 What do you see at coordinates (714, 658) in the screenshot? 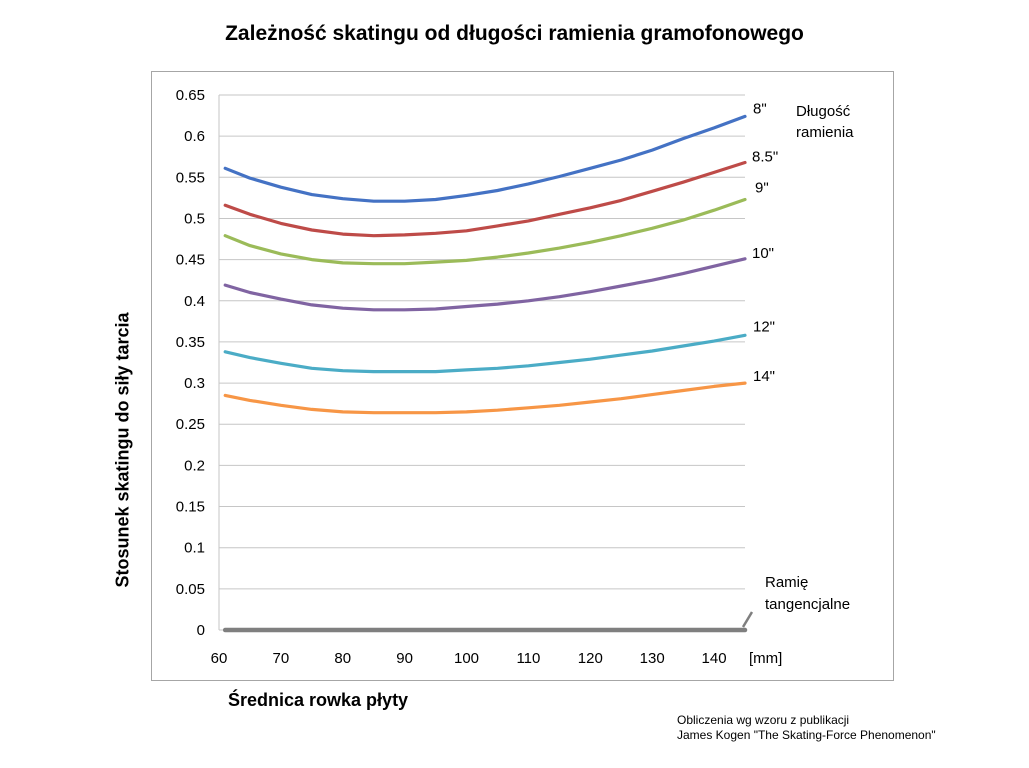
I see `x-tick-label: 140` at bounding box center [714, 658].